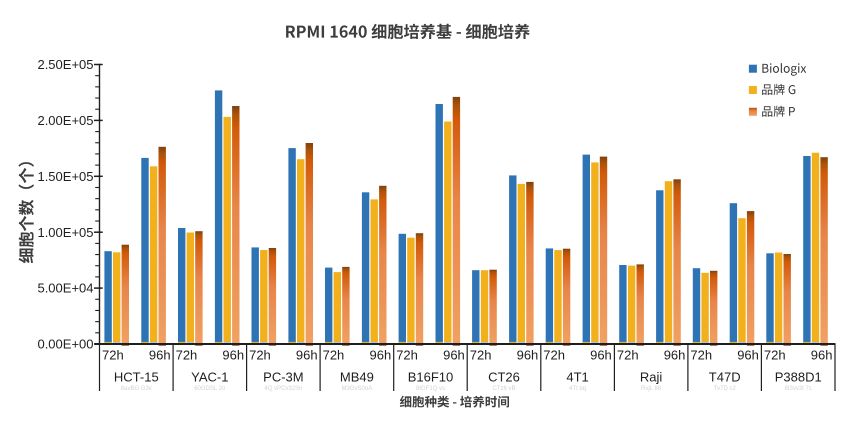 Image resolution: width=841 pixels, height=421 pixels. Describe the element at coordinates (65, 344) in the screenshot. I see `svg-text: 0.00E+00` at that location.